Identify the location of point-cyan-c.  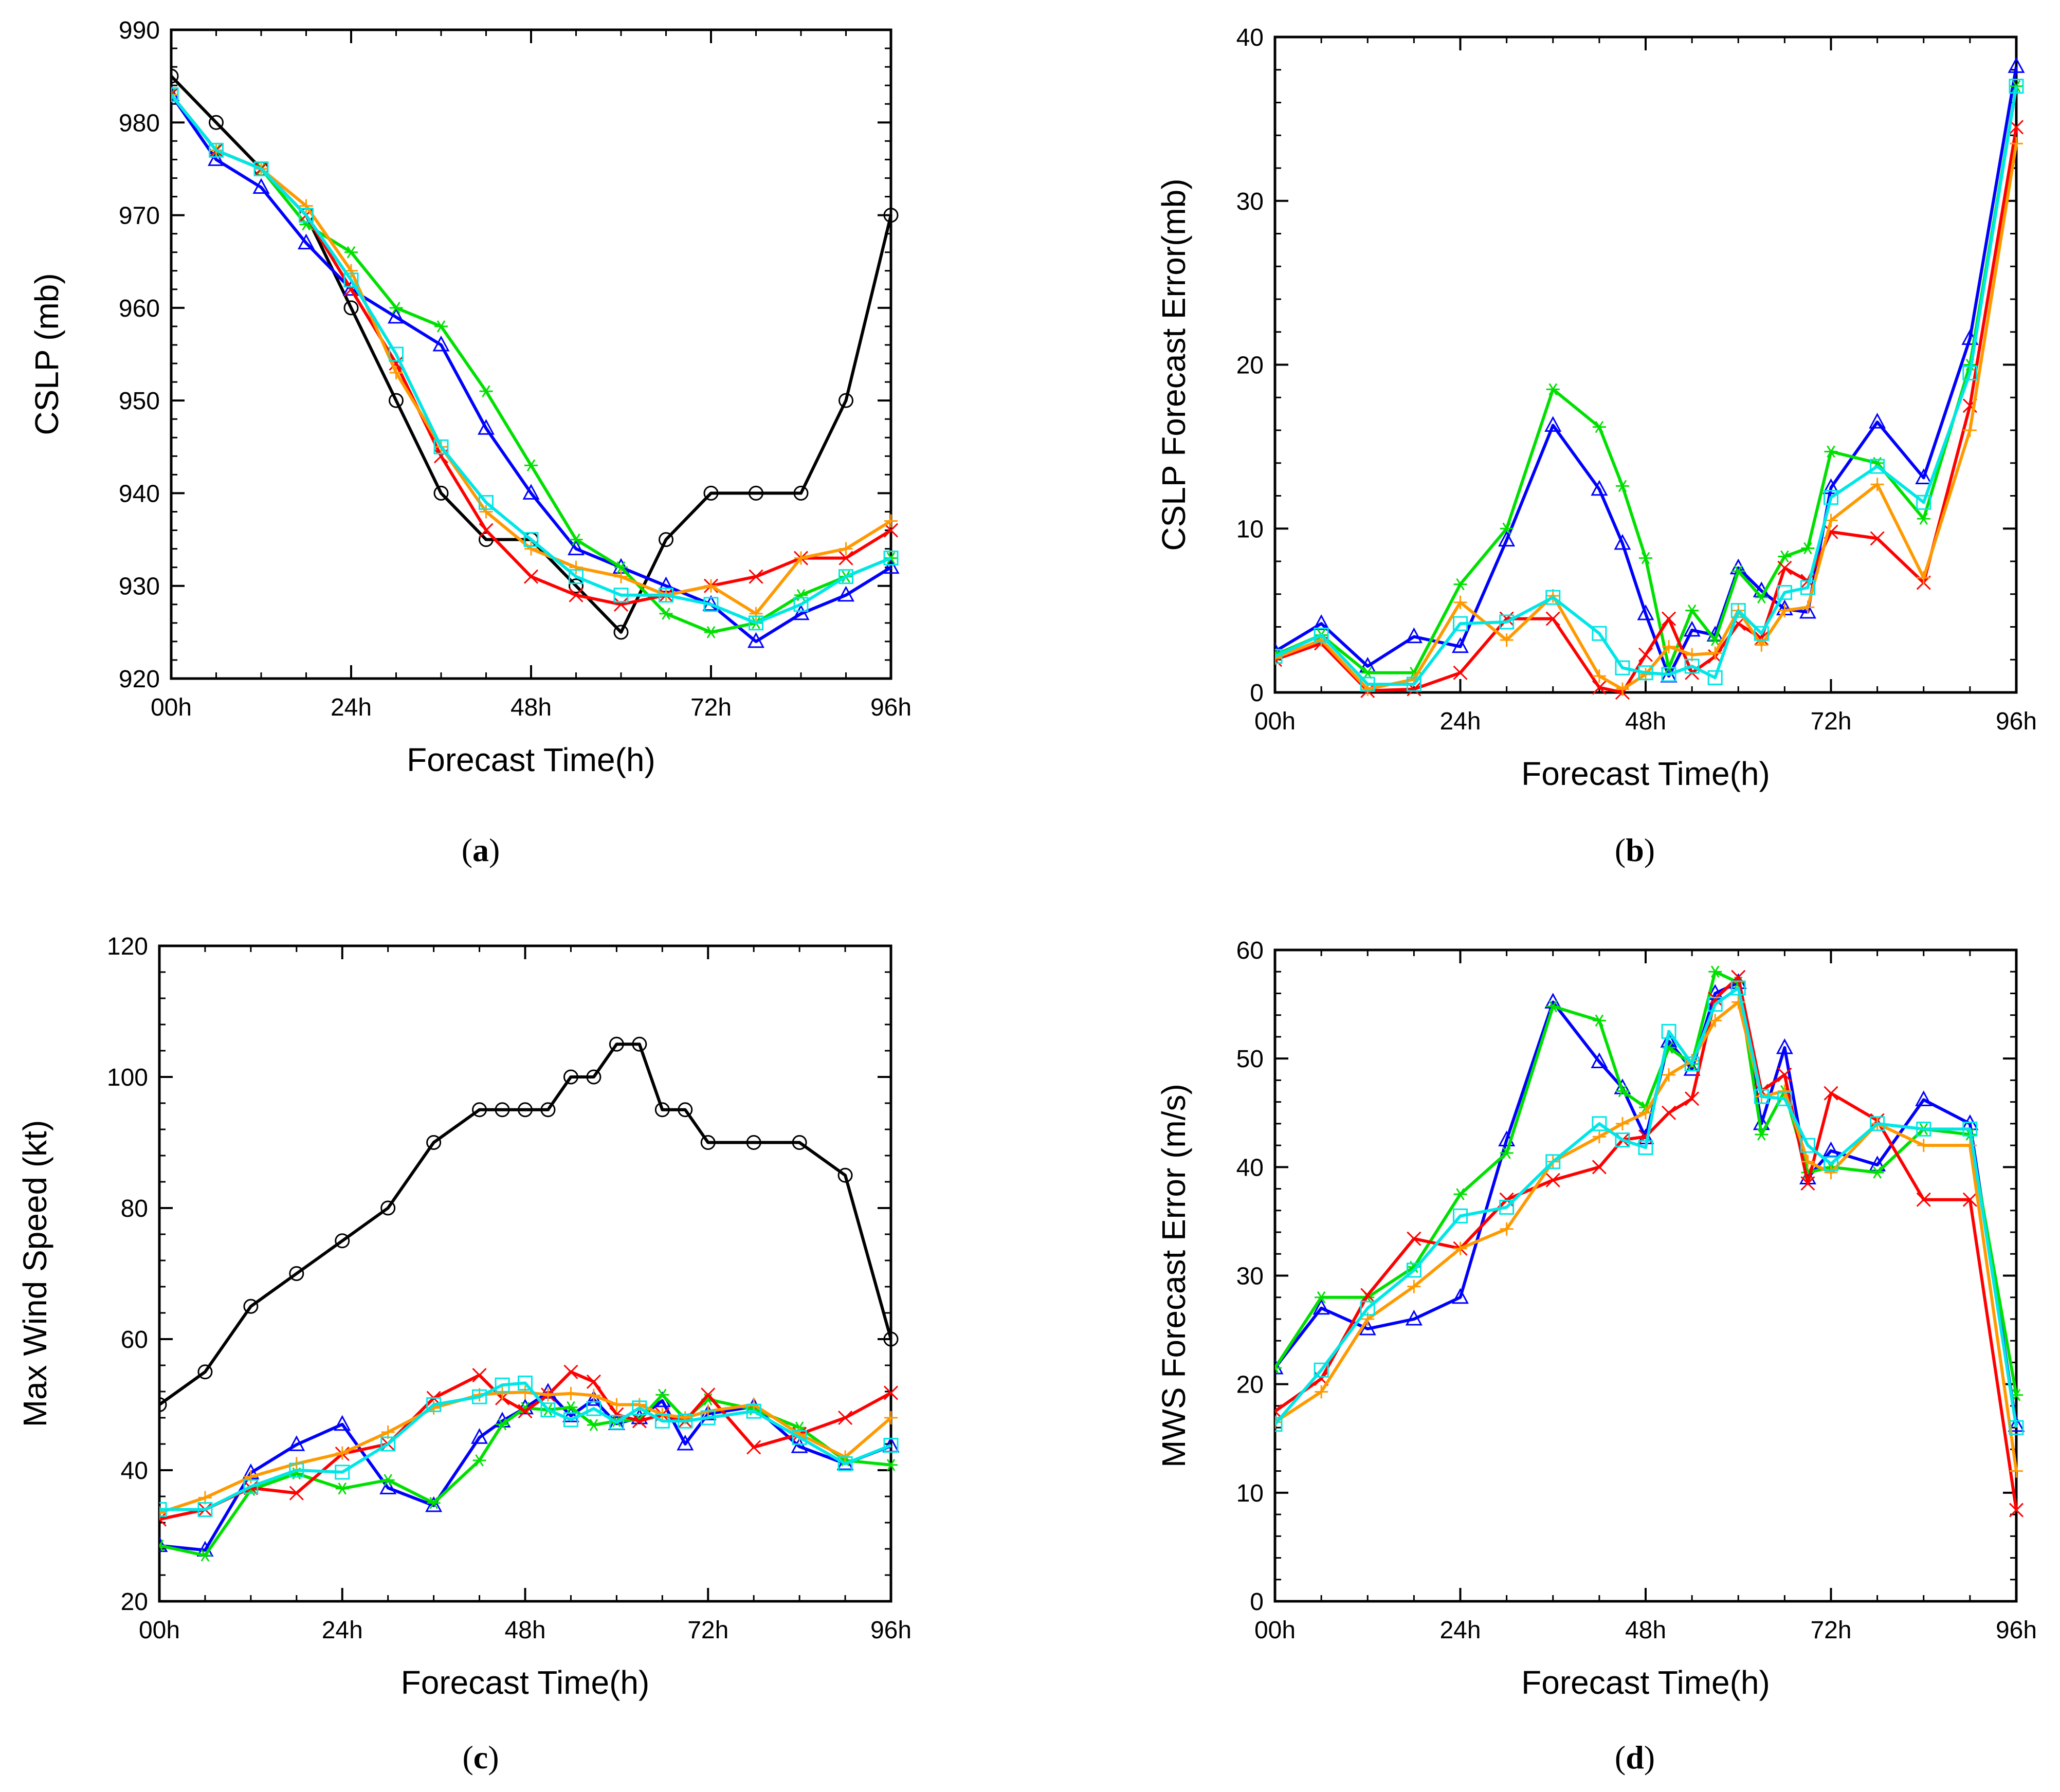
(800, 1437).